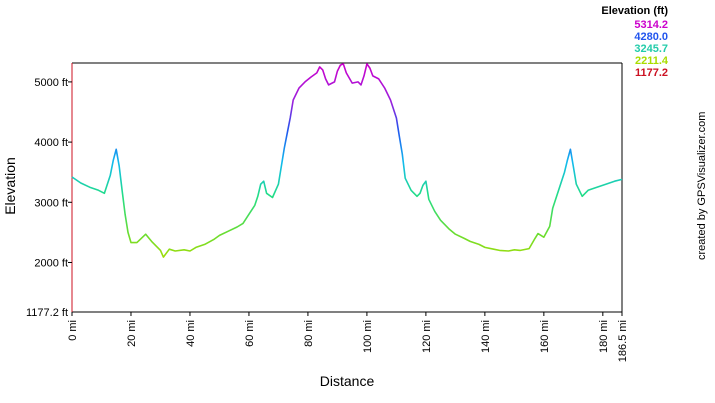 The image size is (715, 403). Describe the element at coordinates (427, 336) in the screenshot. I see `x-tick-label: 120 mi` at that location.